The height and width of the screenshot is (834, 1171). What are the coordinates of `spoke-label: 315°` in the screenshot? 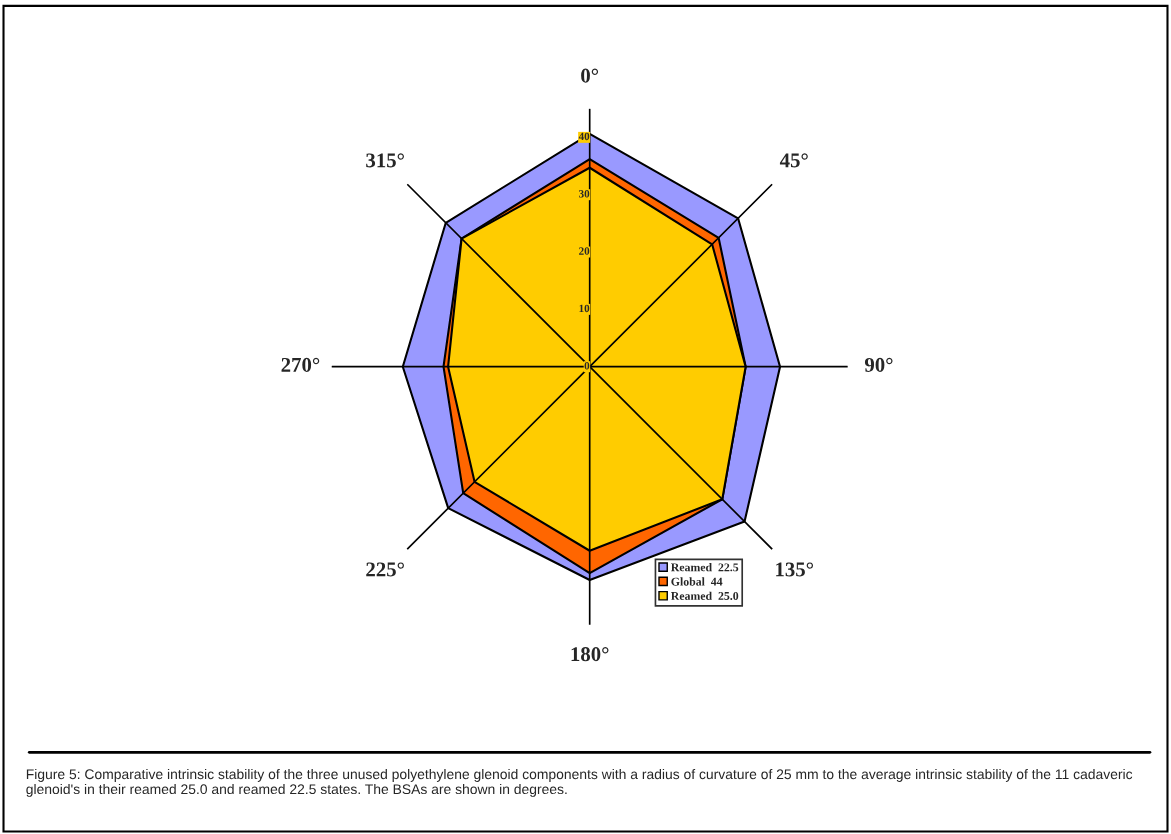 It's located at (385, 160).